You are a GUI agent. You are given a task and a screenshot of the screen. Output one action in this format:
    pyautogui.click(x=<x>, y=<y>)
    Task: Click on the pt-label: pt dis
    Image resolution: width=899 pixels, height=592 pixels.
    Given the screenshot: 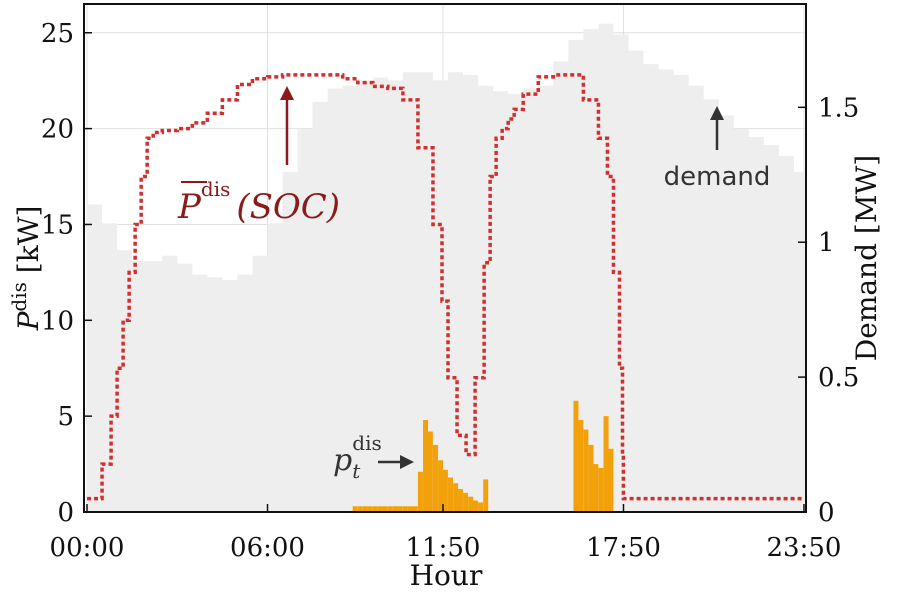 What is the action you would take?
    pyautogui.click(x=357, y=457)
    